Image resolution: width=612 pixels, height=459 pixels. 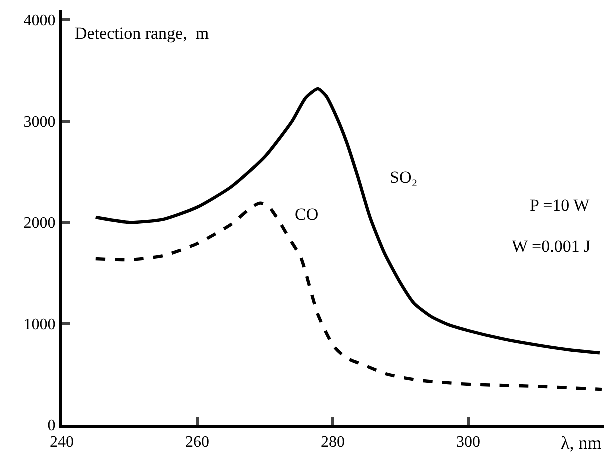 What do you see at coordinates (552, 246) in the screenshot?
I see `annotation: W =0.001 J` at bounding box center [552, 246].